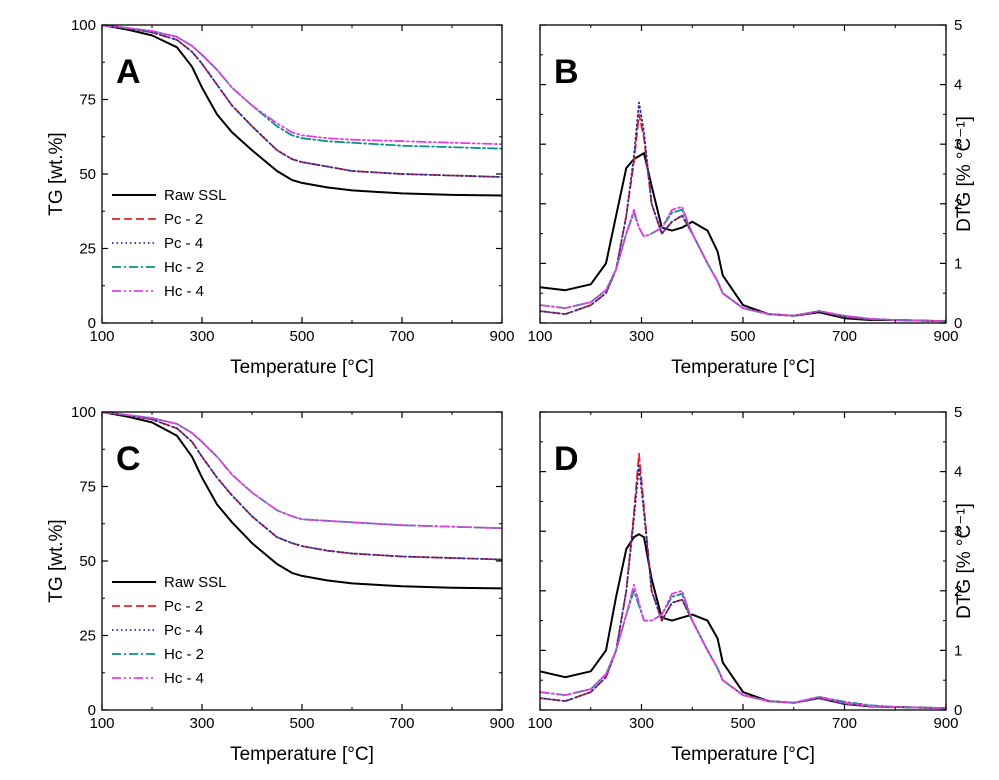 The height and width of the screenshot is (780, 999). Describe the element at coordinates (566, 72) in the screenshot. I see `panel-letter: B` at that location.